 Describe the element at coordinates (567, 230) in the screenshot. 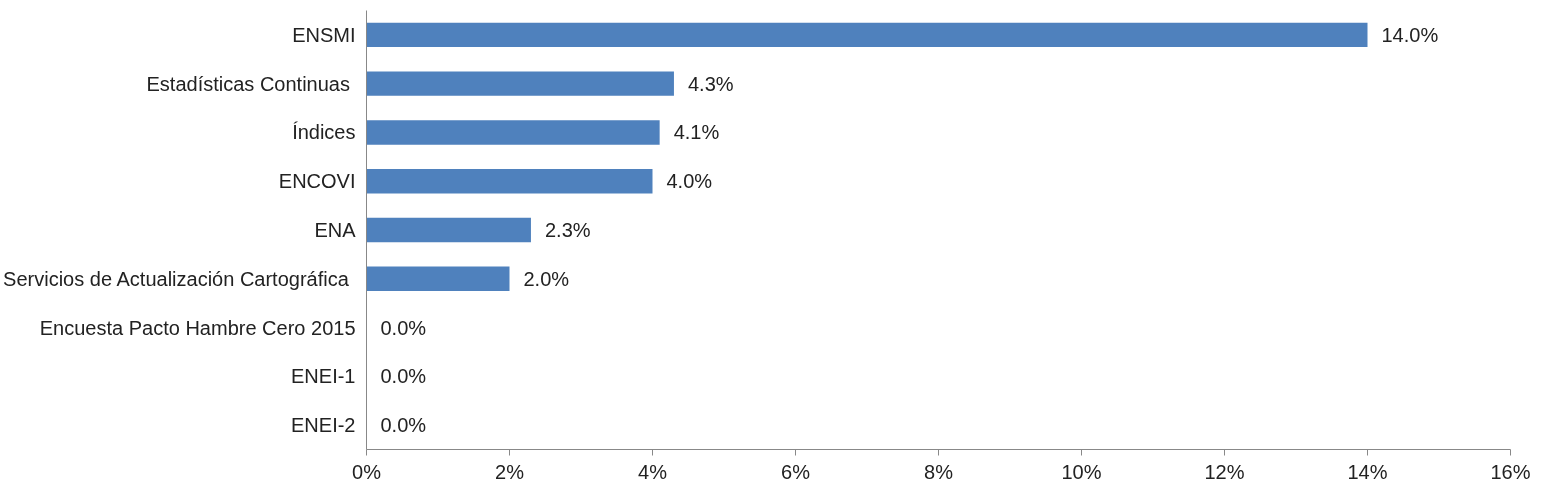

I see `data-label: 2.3%` at that location.